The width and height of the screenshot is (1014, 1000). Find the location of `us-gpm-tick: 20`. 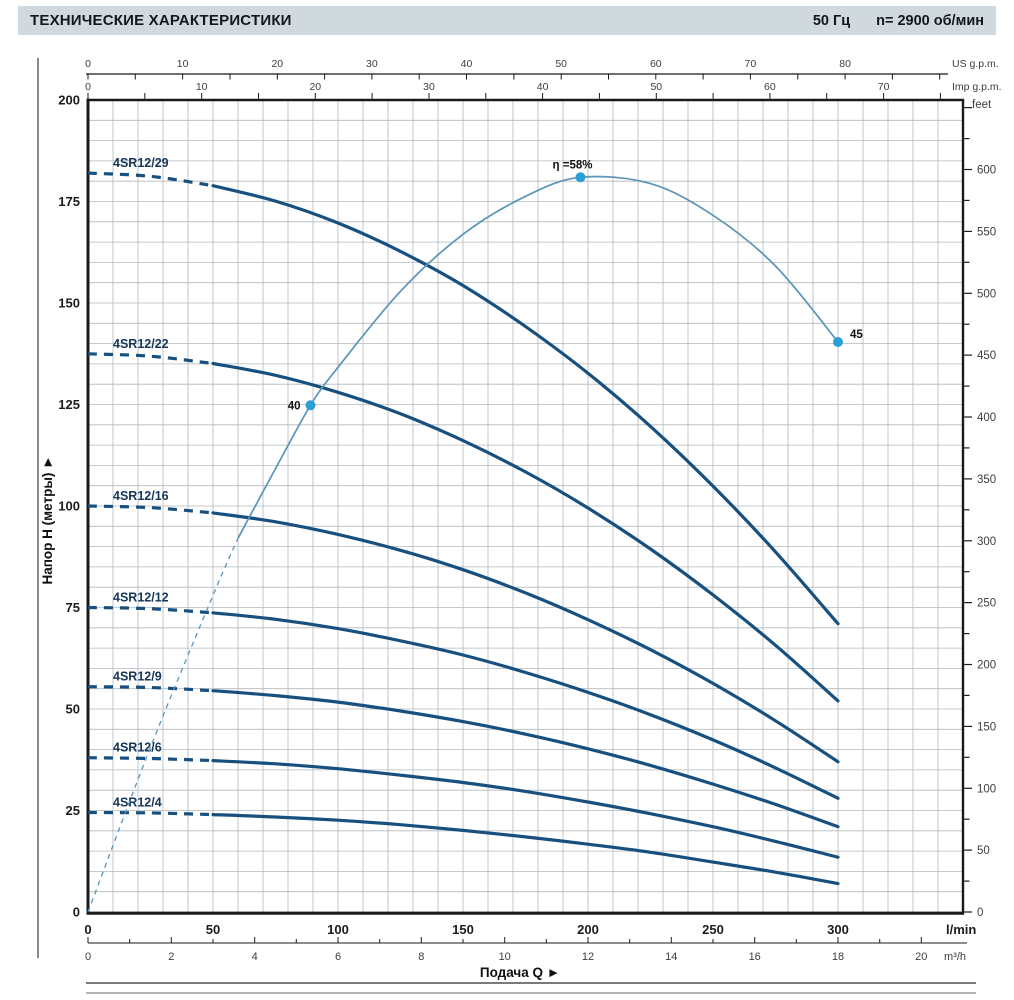

us-gpm-tick: 20 is located at coordinates (277, 64).